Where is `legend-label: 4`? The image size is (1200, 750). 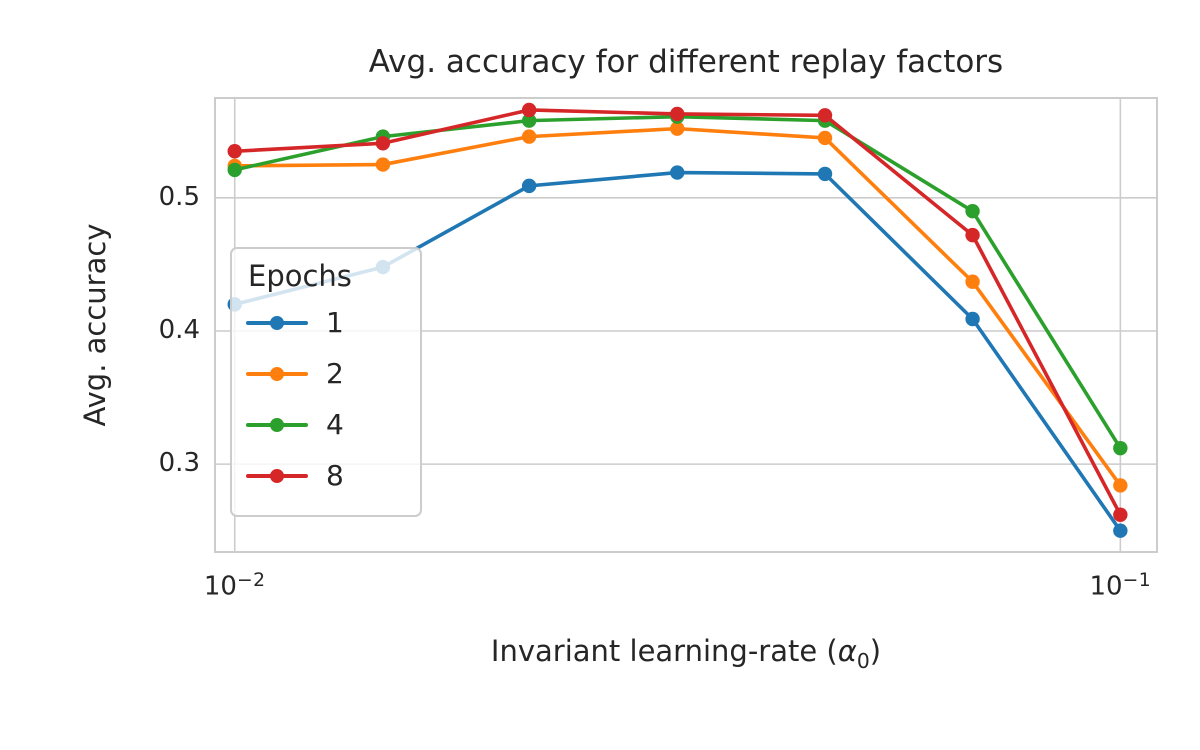 legend-label: 4 is located at coordinates (335, 424).